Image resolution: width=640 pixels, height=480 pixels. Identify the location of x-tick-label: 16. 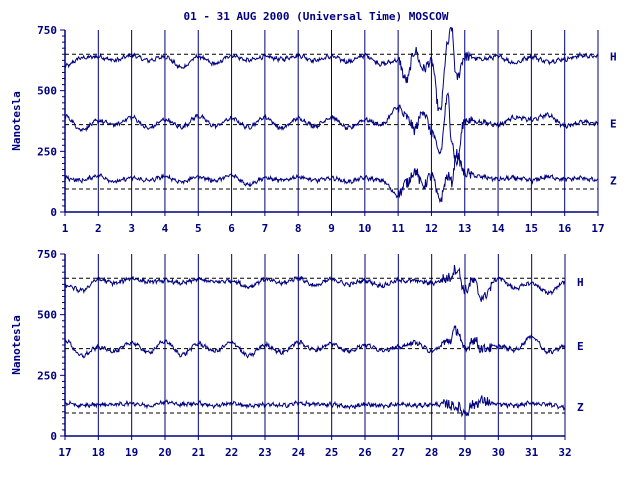
(565, 228).